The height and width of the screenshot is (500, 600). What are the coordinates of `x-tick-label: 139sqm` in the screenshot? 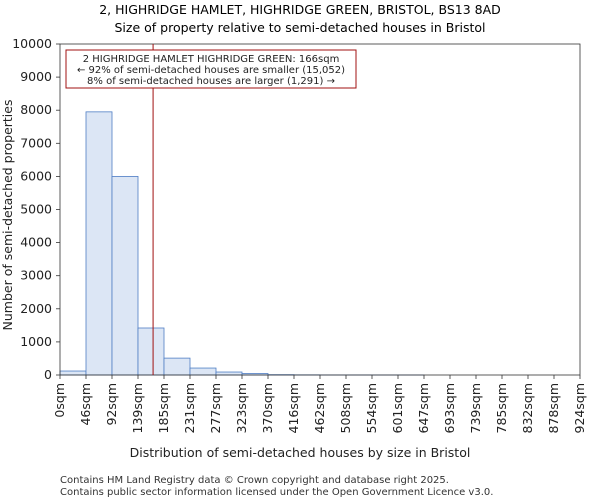 It's located at (137, 408).